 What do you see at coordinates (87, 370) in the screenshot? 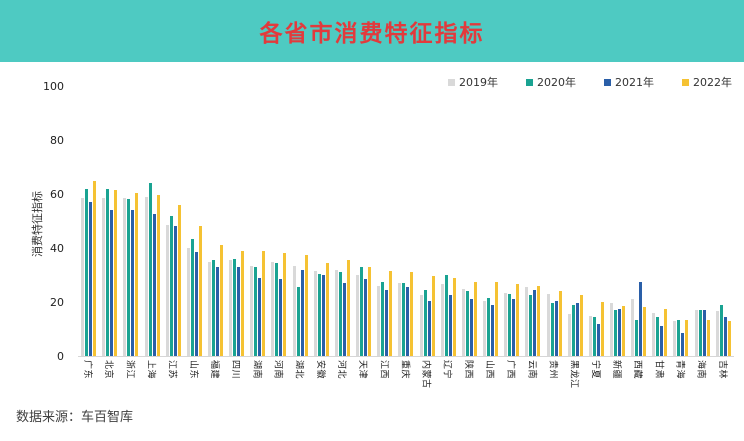
I see `x-axis-label: 广东` at bounding box center [87, 370].